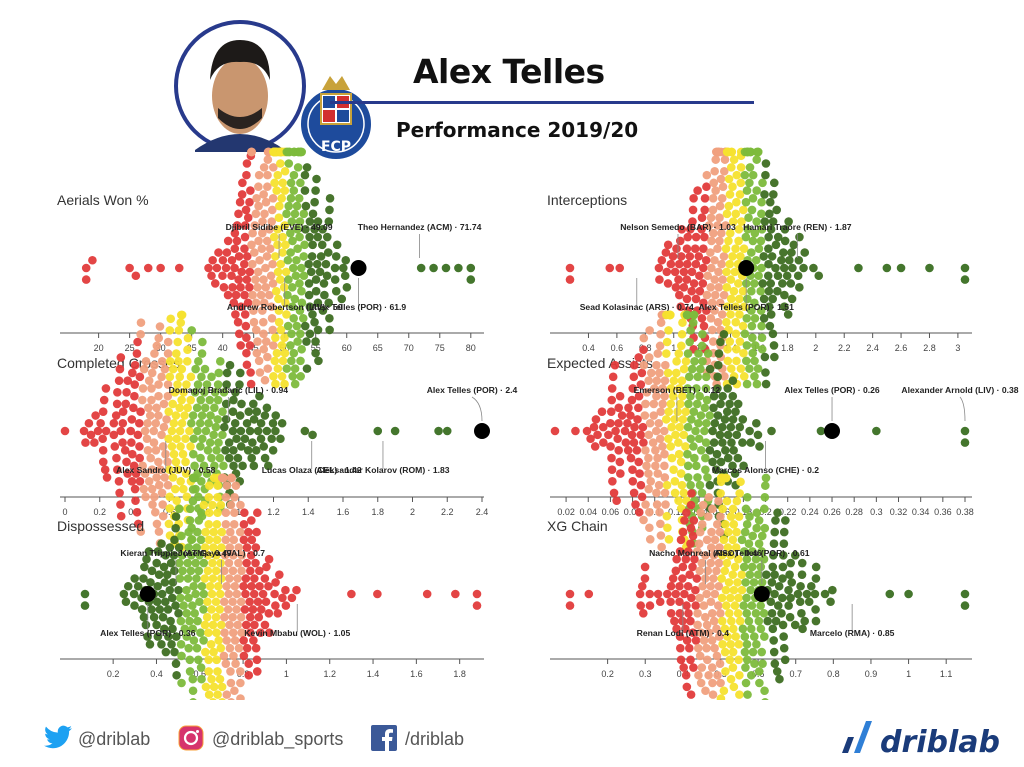 Image resolution: width=1024 pixels, height=767 pixels. What do you see at coordinates (417, 738) in the screenshot?
I see `facebook-handle: /driblab` at bounding box center [417, 738].